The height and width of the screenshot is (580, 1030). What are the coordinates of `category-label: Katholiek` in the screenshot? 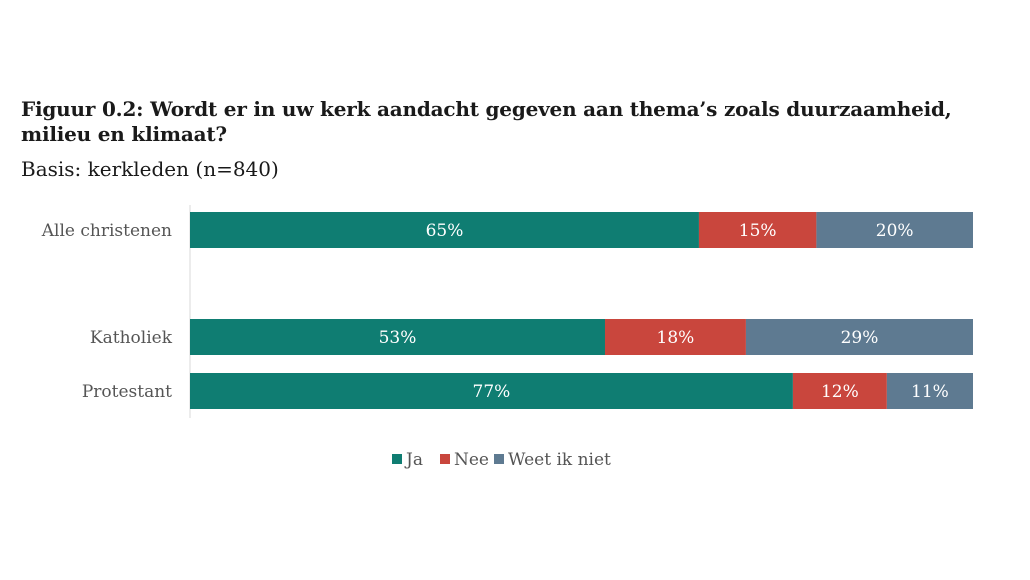 It's located at (131, 338).